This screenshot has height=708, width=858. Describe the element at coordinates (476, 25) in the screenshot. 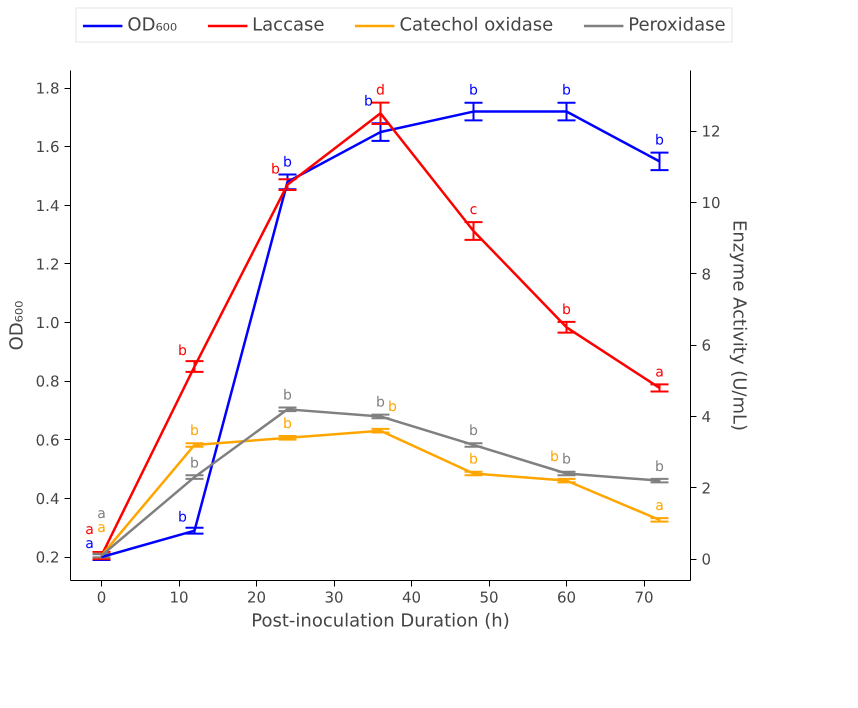

I see `legend-label: Catechol oxidase` at that location.